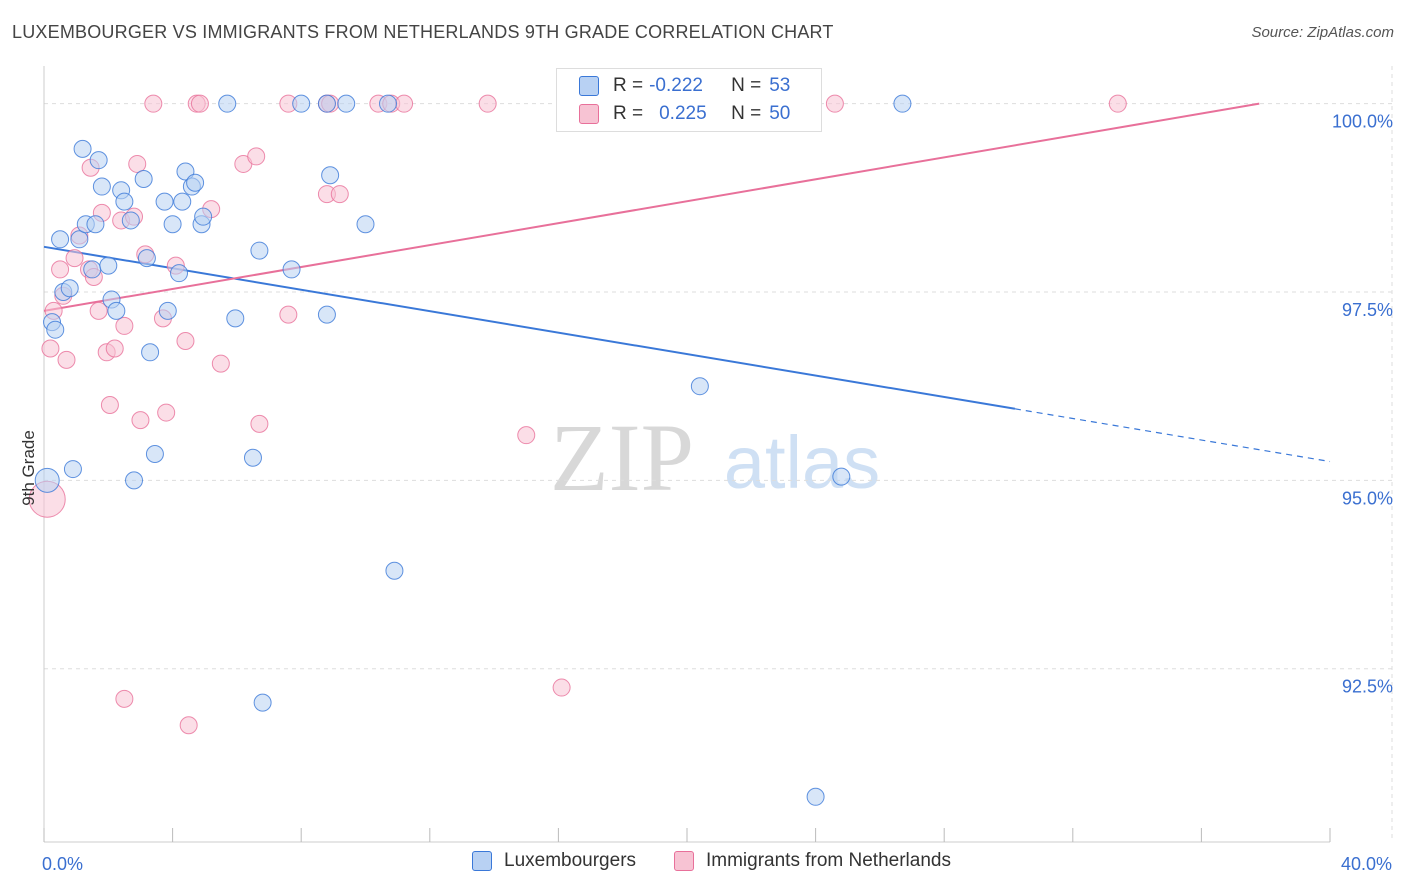  I want to click on y-tick-label: 97.5%, so click(1367, 310).